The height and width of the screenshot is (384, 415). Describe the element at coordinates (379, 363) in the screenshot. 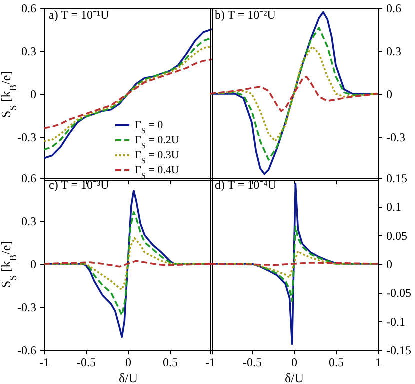

I see `x-tick-label: 1` at that location.